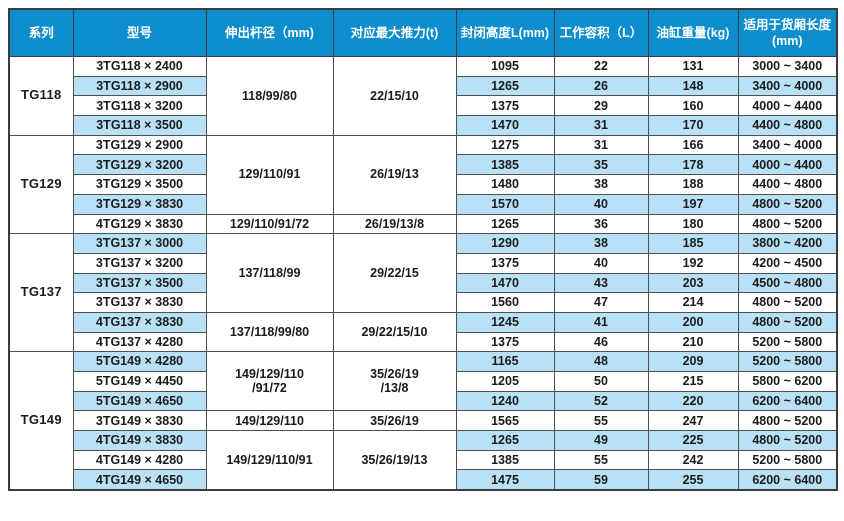  Describe the element at coordinates (423, 381) in the screenshot. I see `table-row: 5TG149 × 4450 1205 50 215 5800 ~ 6200` at that location.